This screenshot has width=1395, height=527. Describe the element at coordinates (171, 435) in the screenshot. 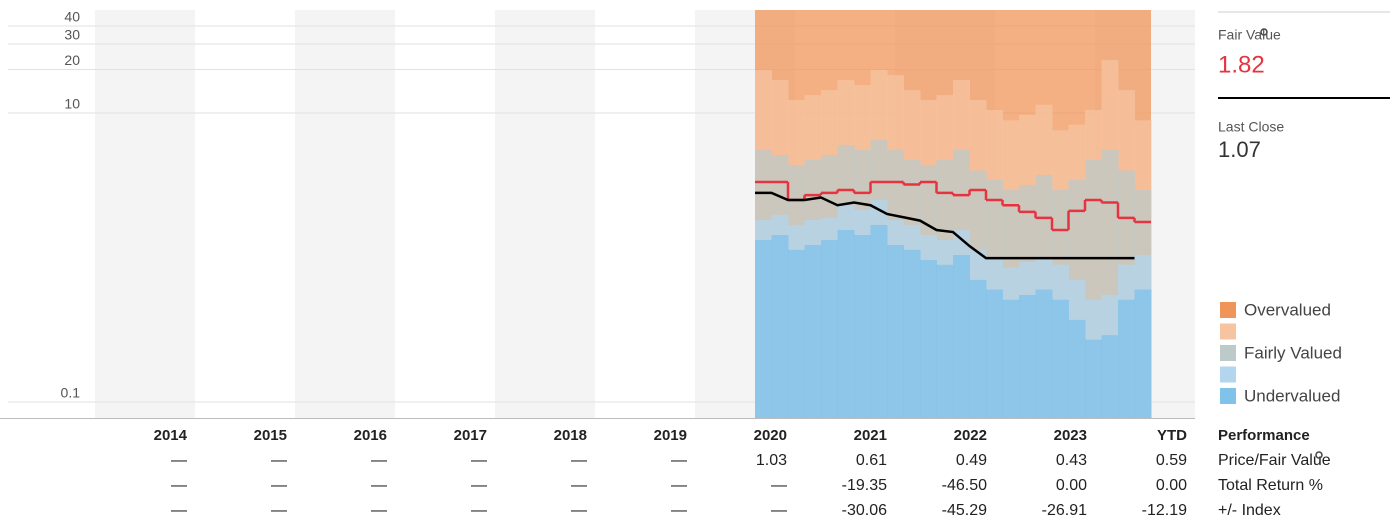

I see `year-label: 2014` at that location.